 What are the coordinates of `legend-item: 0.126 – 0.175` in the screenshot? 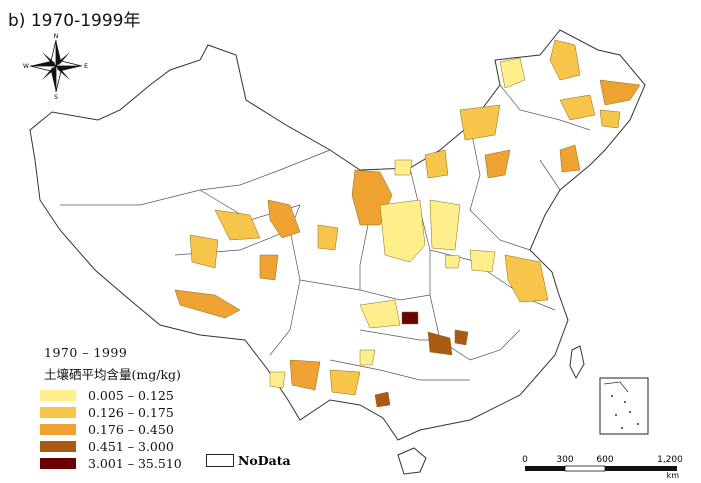 It's located at (111, 412).